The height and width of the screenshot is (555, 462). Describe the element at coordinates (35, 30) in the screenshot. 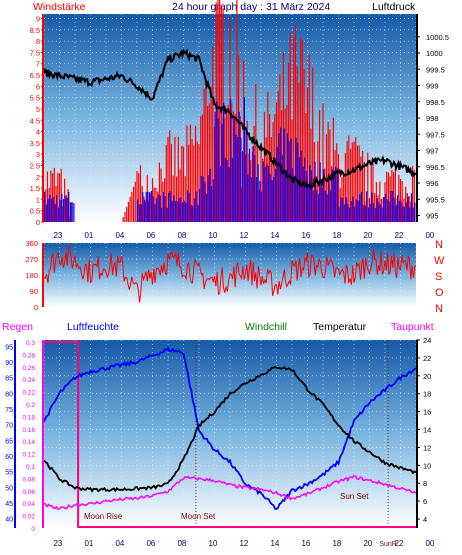

I see `wind-y-tick: 8.5` at that location.